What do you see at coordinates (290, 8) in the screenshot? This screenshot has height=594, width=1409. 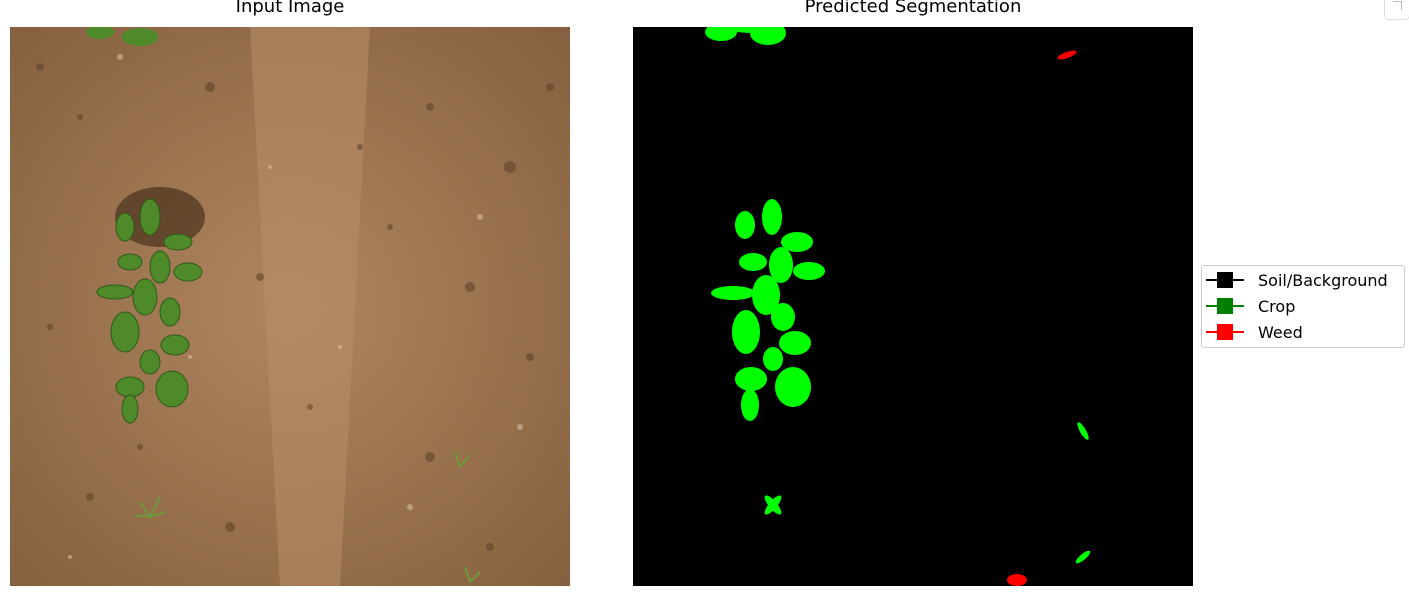 I see `input-image-title: Input Image` at bounding box center [290, 8].